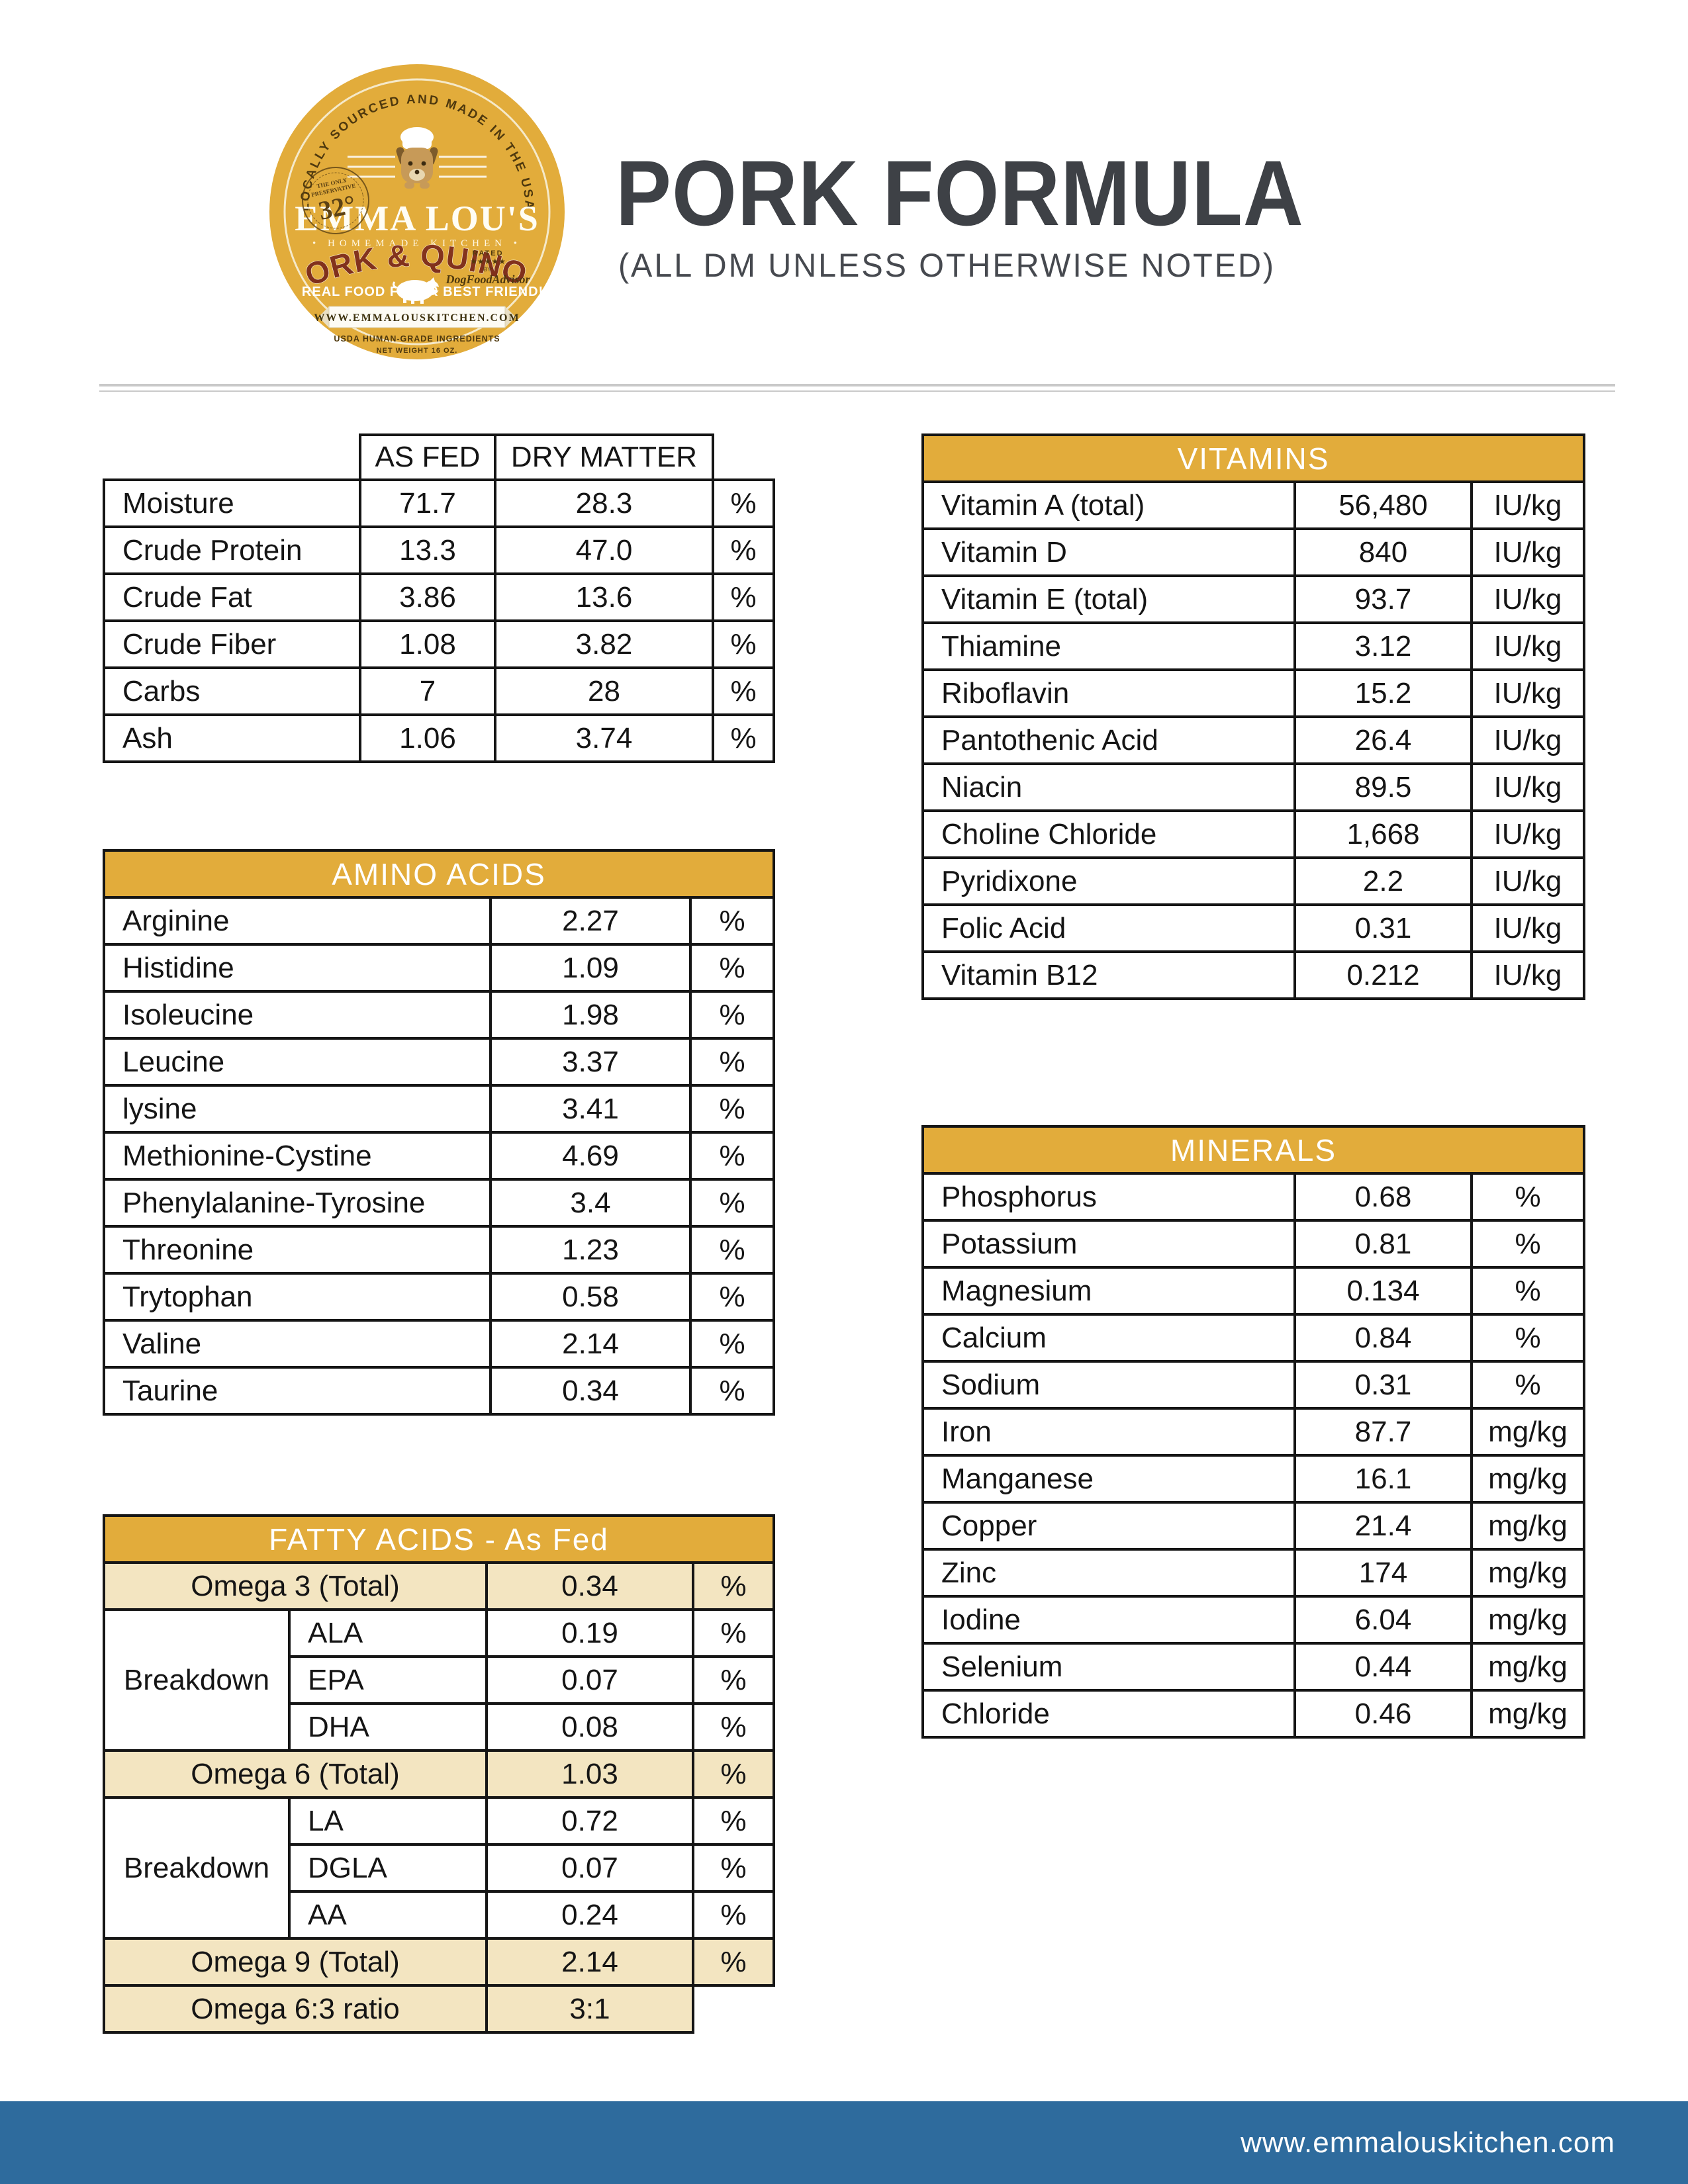 The height and width of the screenshot is (2184, 1688). What do you see at coordinates (590, 1062) in the screenshot?
I see `amino-row-value: 3.37` at bounding box center [590, 1062].